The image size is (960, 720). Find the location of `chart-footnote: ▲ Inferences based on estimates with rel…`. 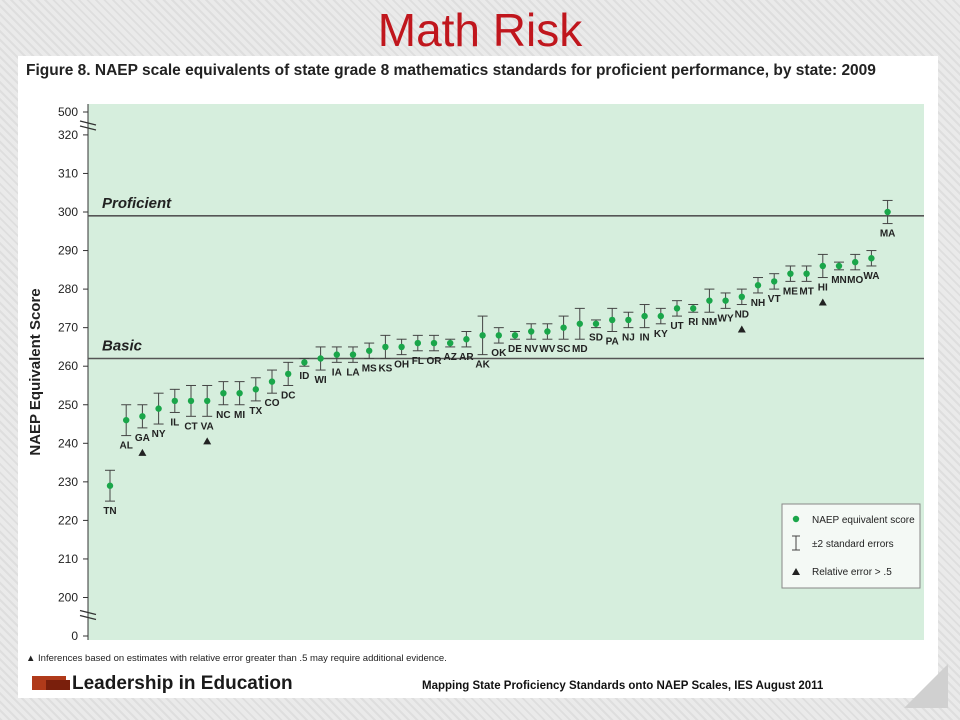

chart-footnote: ▲ Inferences based on estimates with rel… is located at coordinates (236, 658).